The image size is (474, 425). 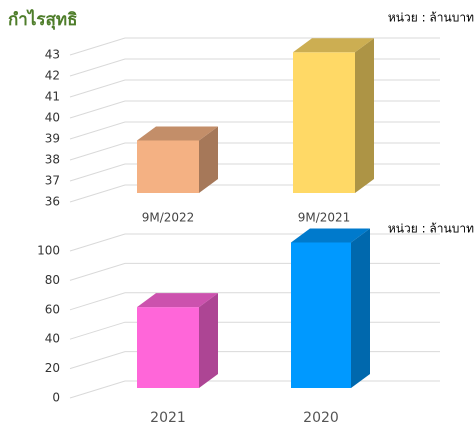 I want to click on x-tick-label: 2020, so click(x=321, y=417).